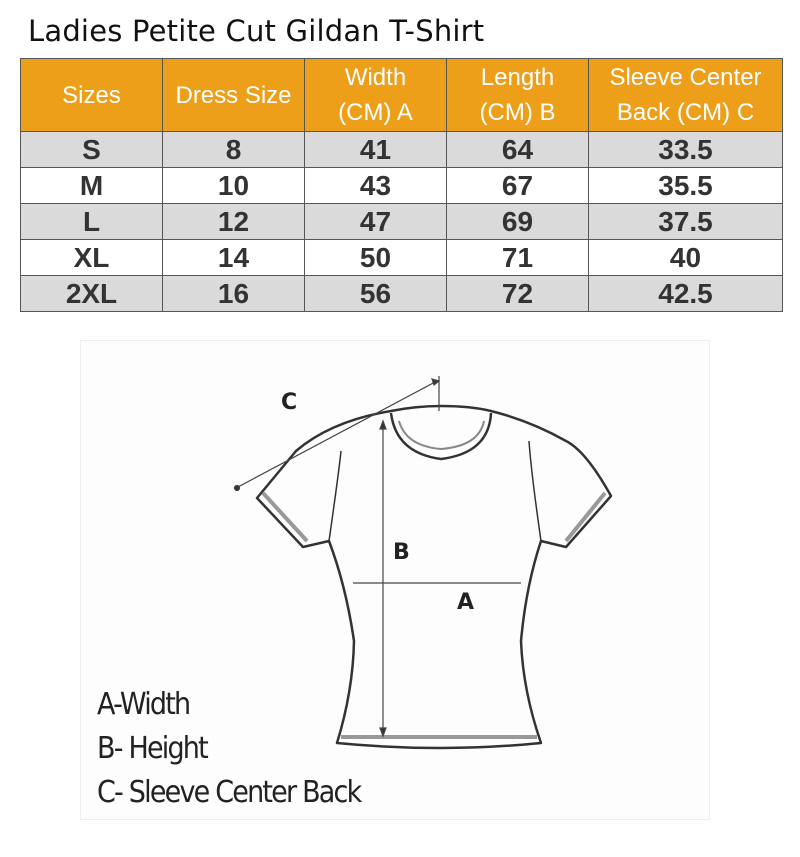  Describe the element at coordinates (517, 185) in the screenshot. I see `table-cell: 67` at that location.